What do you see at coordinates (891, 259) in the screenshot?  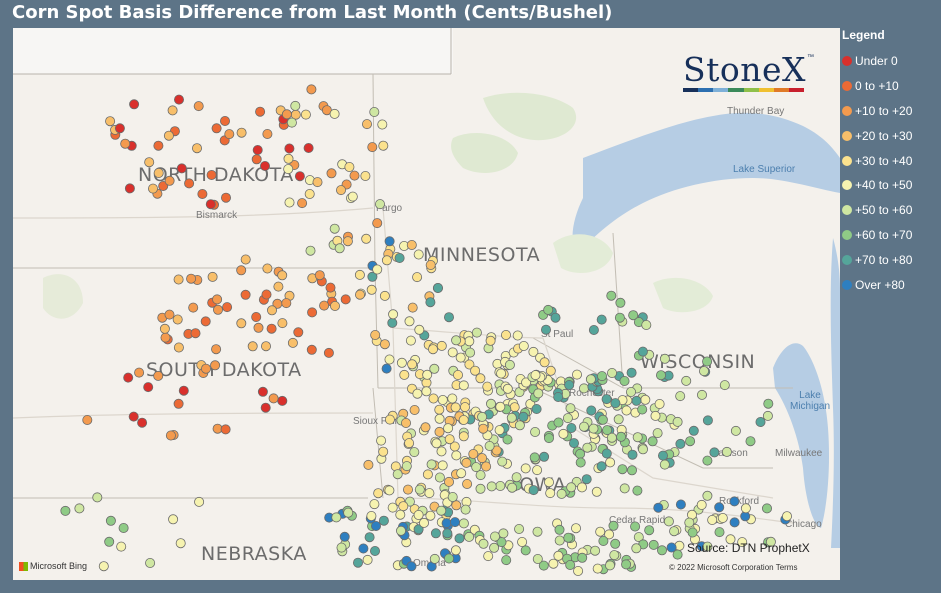 I see `legend-item: +70 to +80` at bounding box center [891, 259].